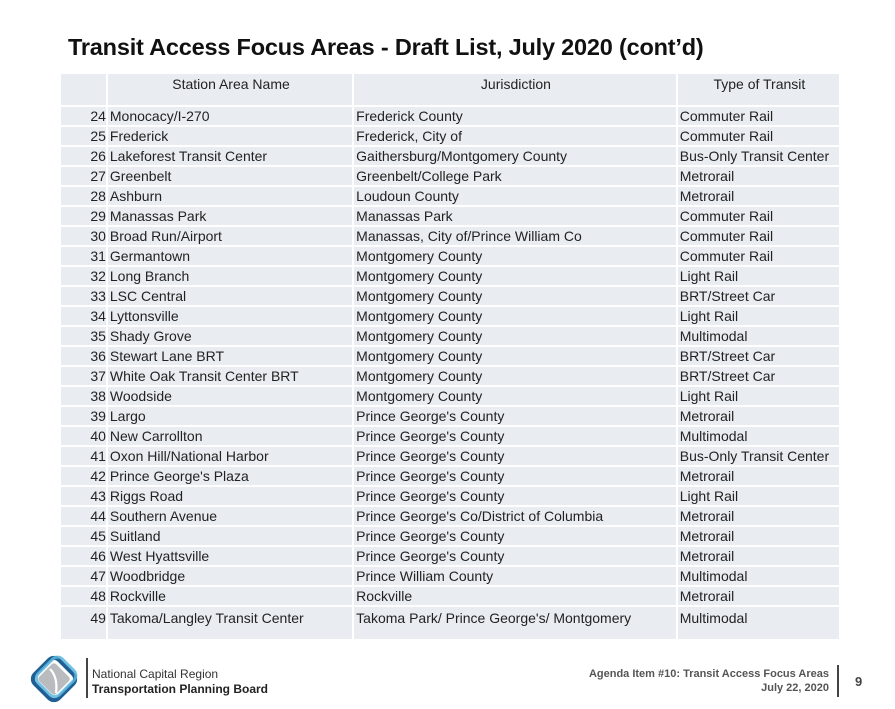  I want to click on station-area-name: Stewart Lane BRT, so click(230, 356).